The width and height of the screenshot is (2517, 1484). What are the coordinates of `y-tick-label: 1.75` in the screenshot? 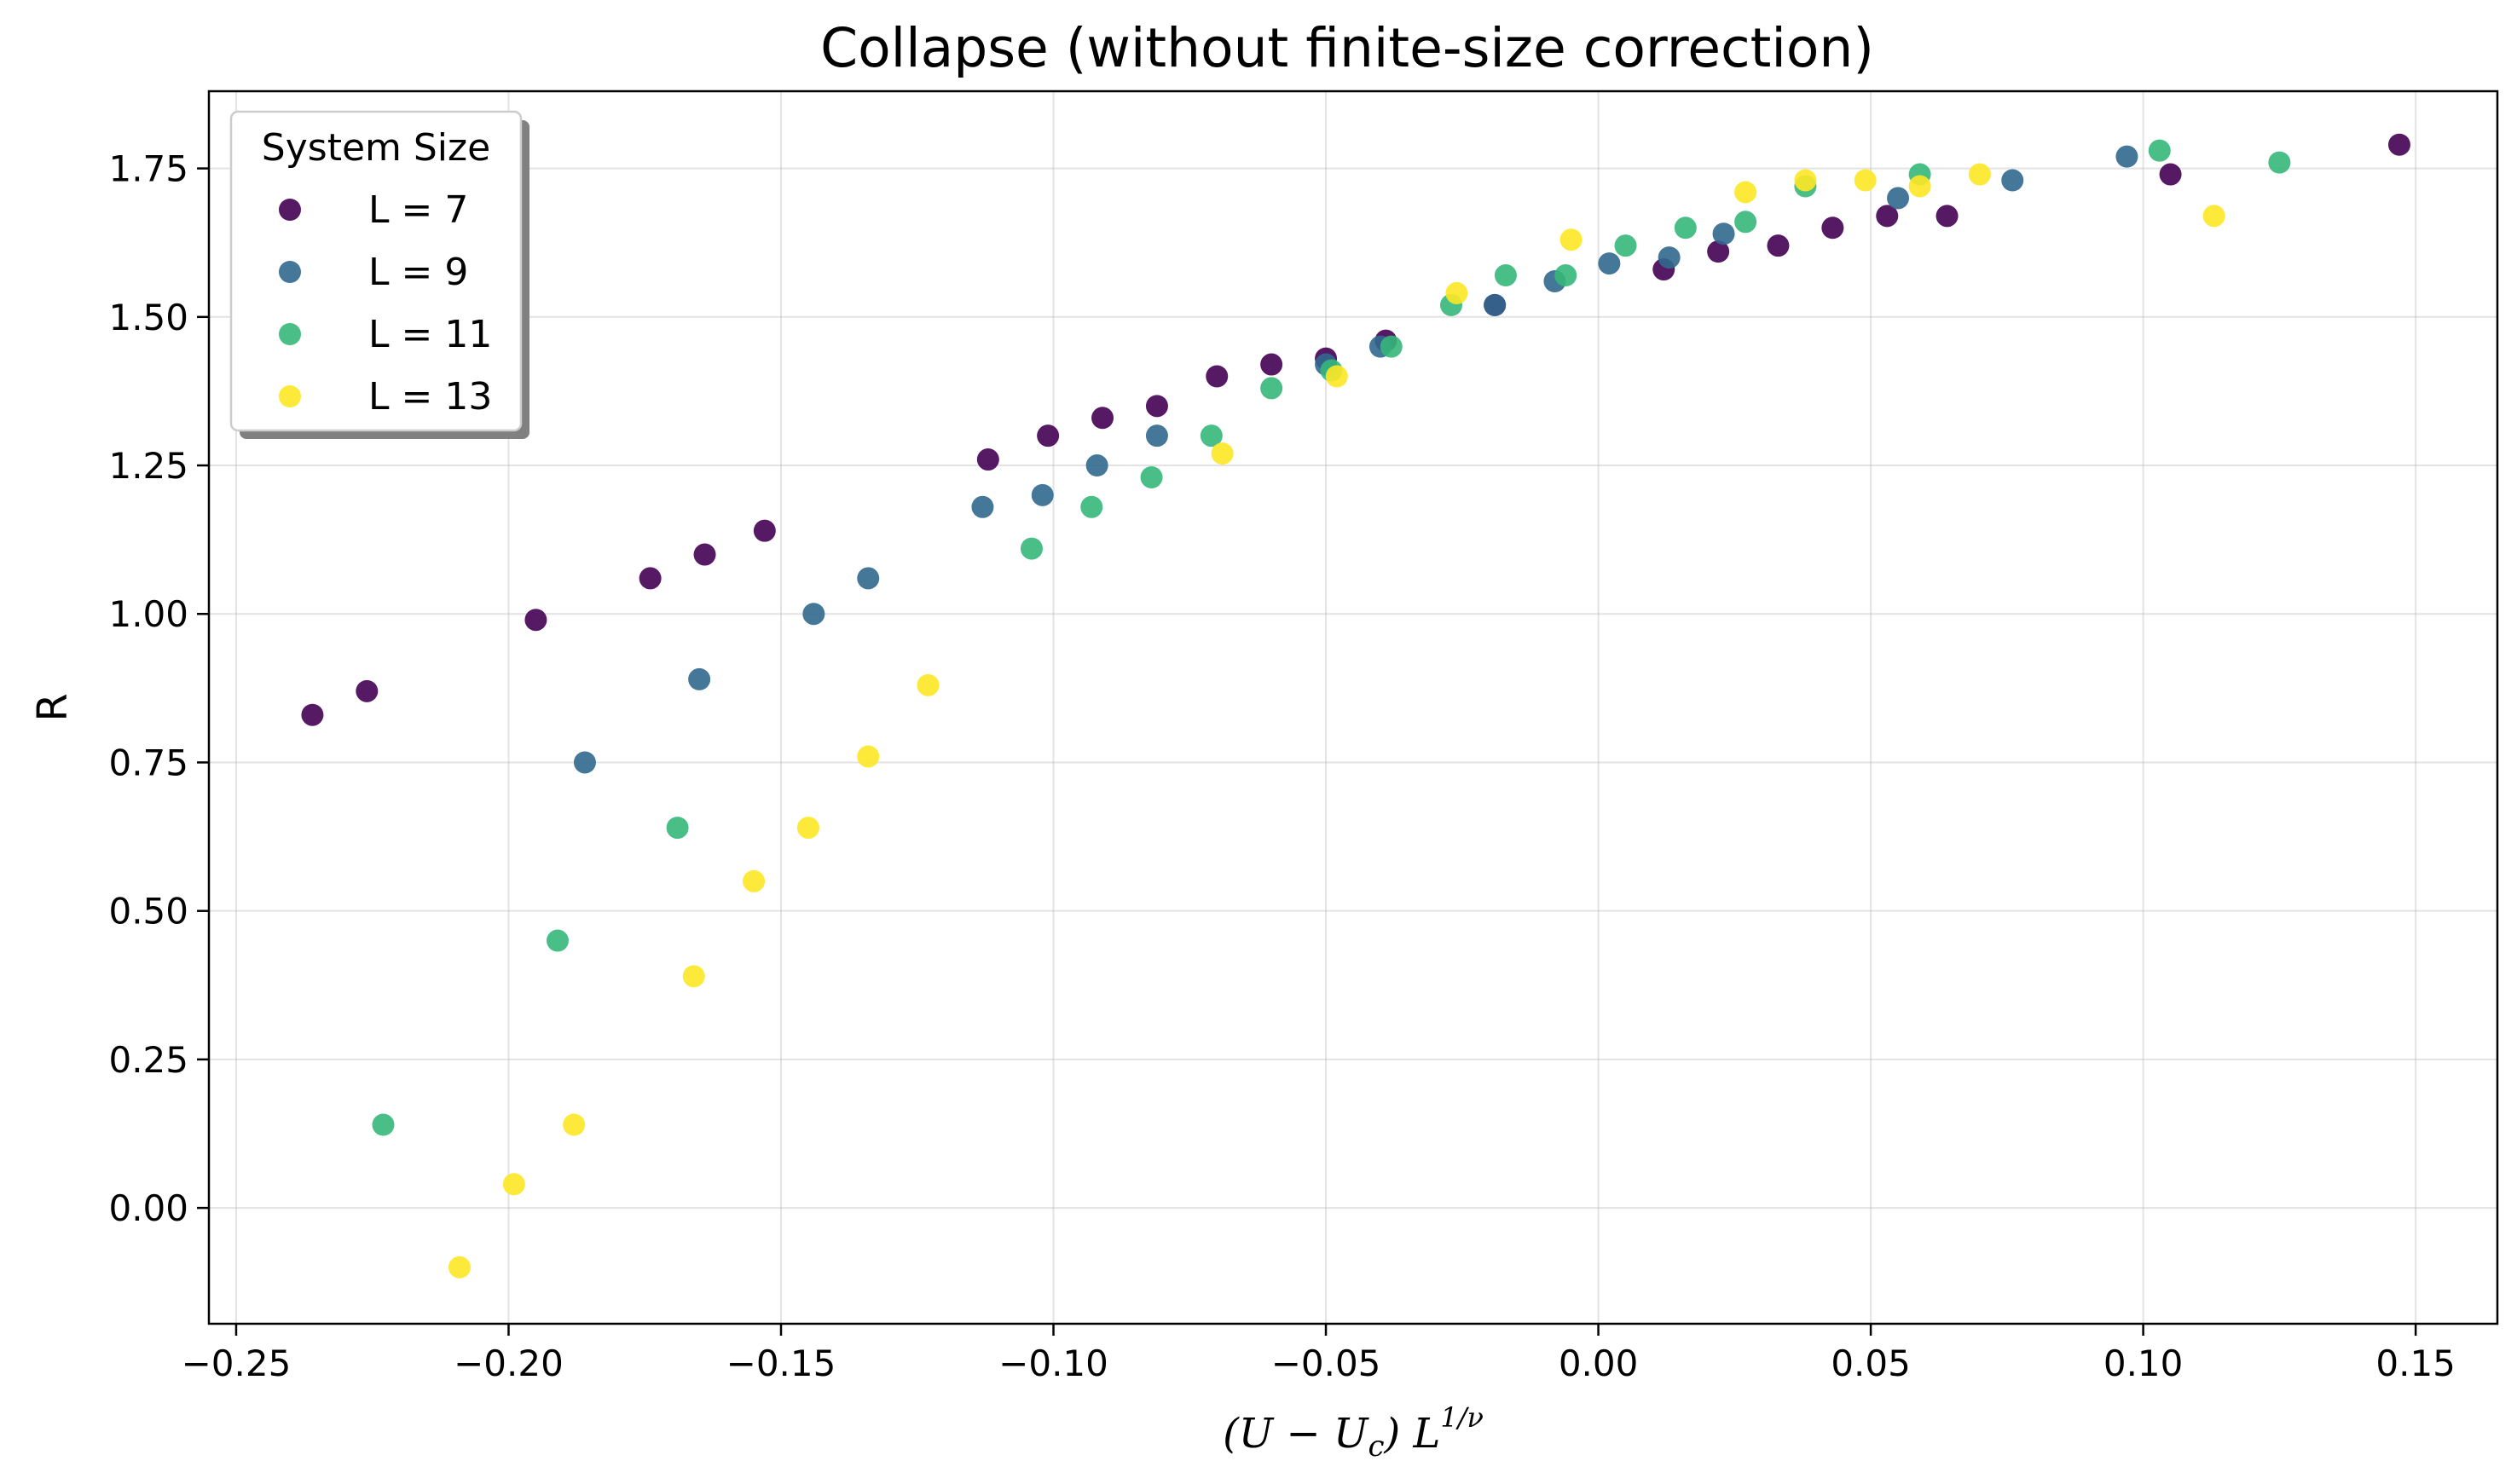 It's located at (148, 169).